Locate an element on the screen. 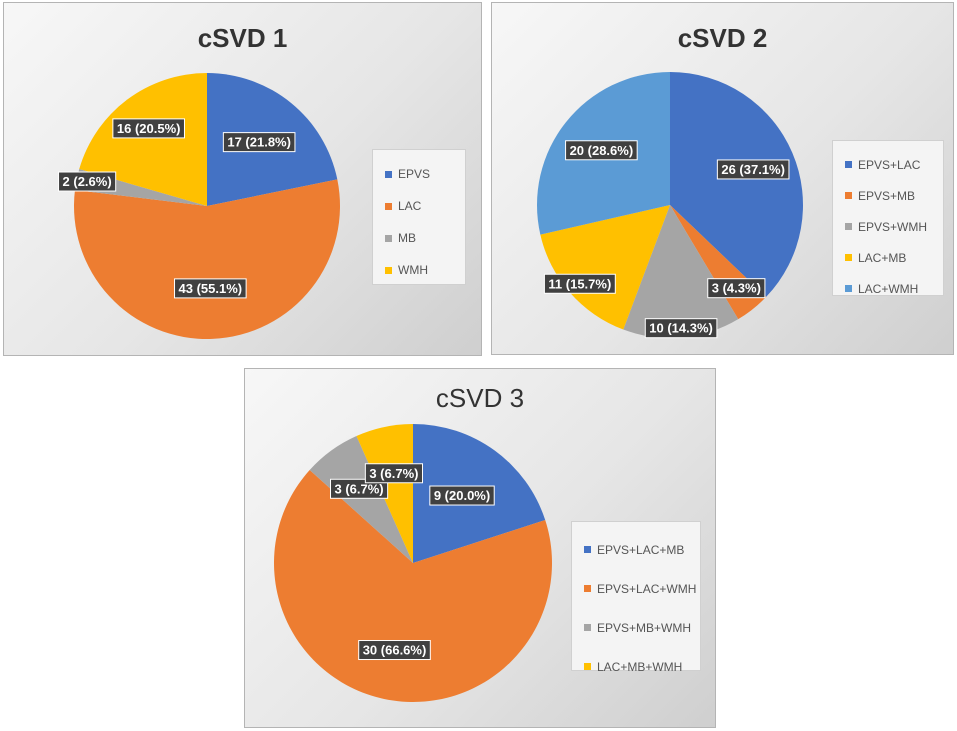  data-label: 16 (20.5%) is located at coordinates (148, 128).